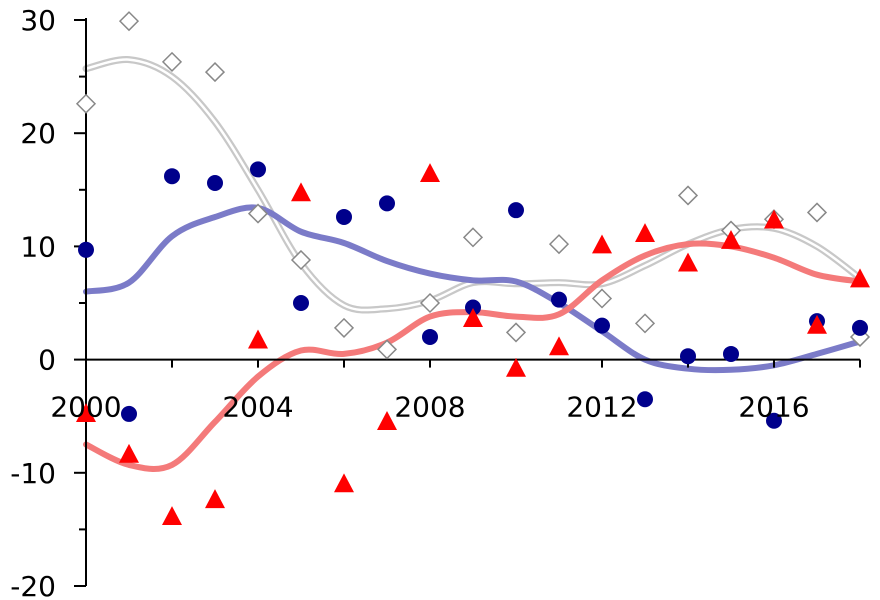  I want to click on point-series-2-2007, so click(387, 203).